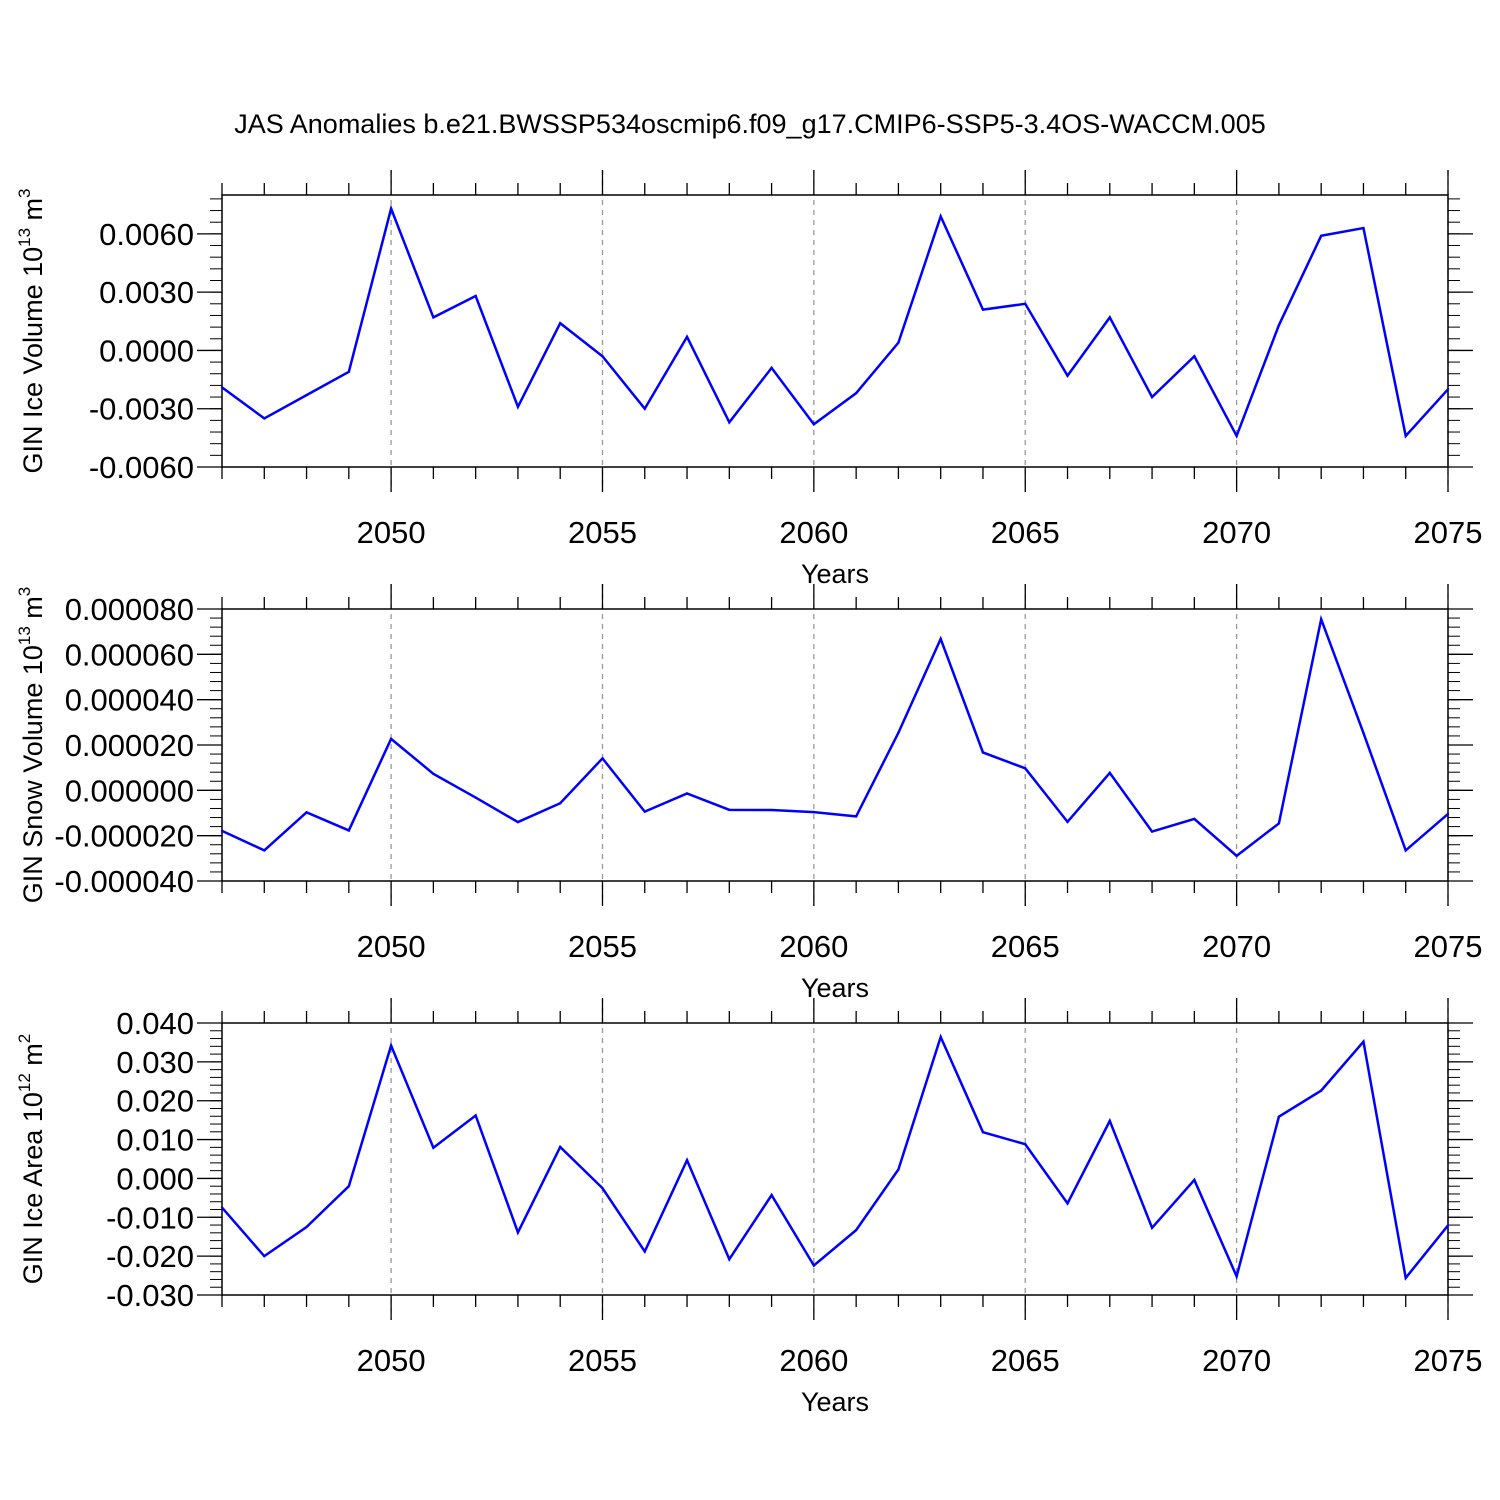 Image resolution: width=1500 pixels, height=1500 pixels. I want to click on y-tick-label: -0.0030, so click(141, 409).